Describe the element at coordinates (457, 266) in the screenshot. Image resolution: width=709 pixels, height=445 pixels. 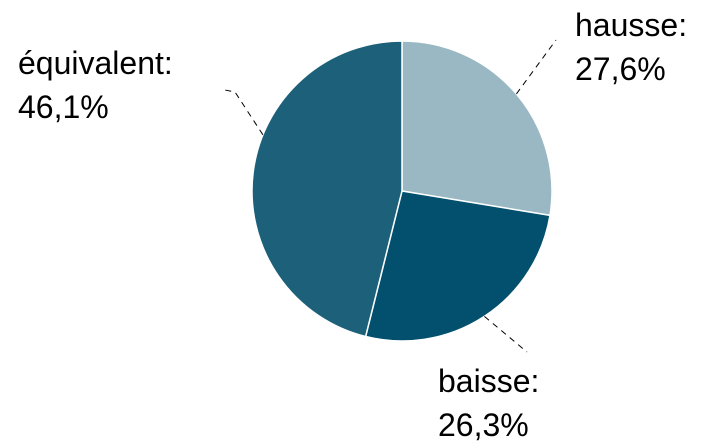
I see `pie-slice-baisse` at that location.